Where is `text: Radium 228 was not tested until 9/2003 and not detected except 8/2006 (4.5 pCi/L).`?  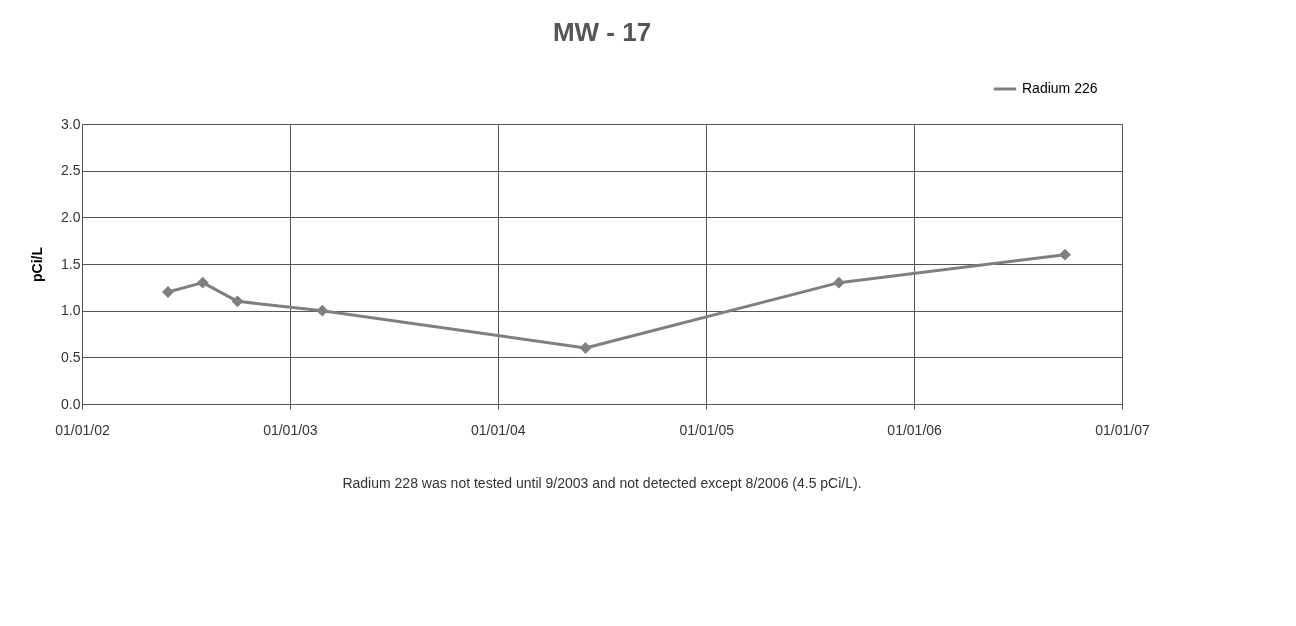 text: Radium 228 was not tested until 9/2003 and not detected except 8/2006 (4.5 pCi/L). is located at coordinates (602, 483).